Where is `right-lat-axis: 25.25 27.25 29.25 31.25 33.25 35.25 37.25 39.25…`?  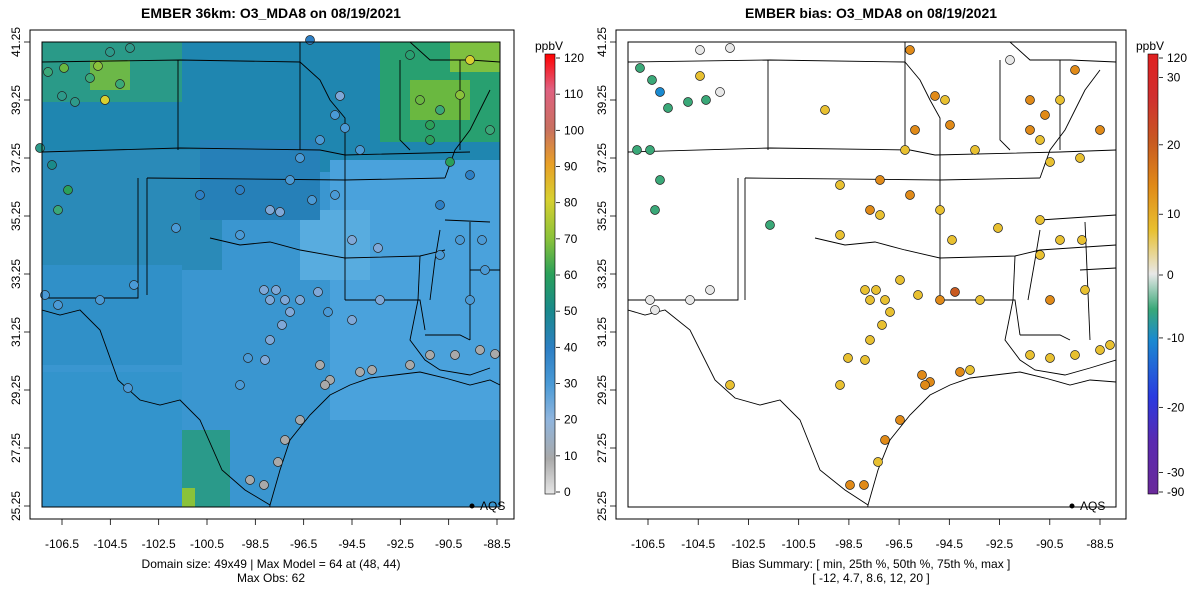
right-lat-axis: 25.25 27.25 29.25 31.25 33.25 35.25 37.25 39.25… is located at coordinates (605, 274).